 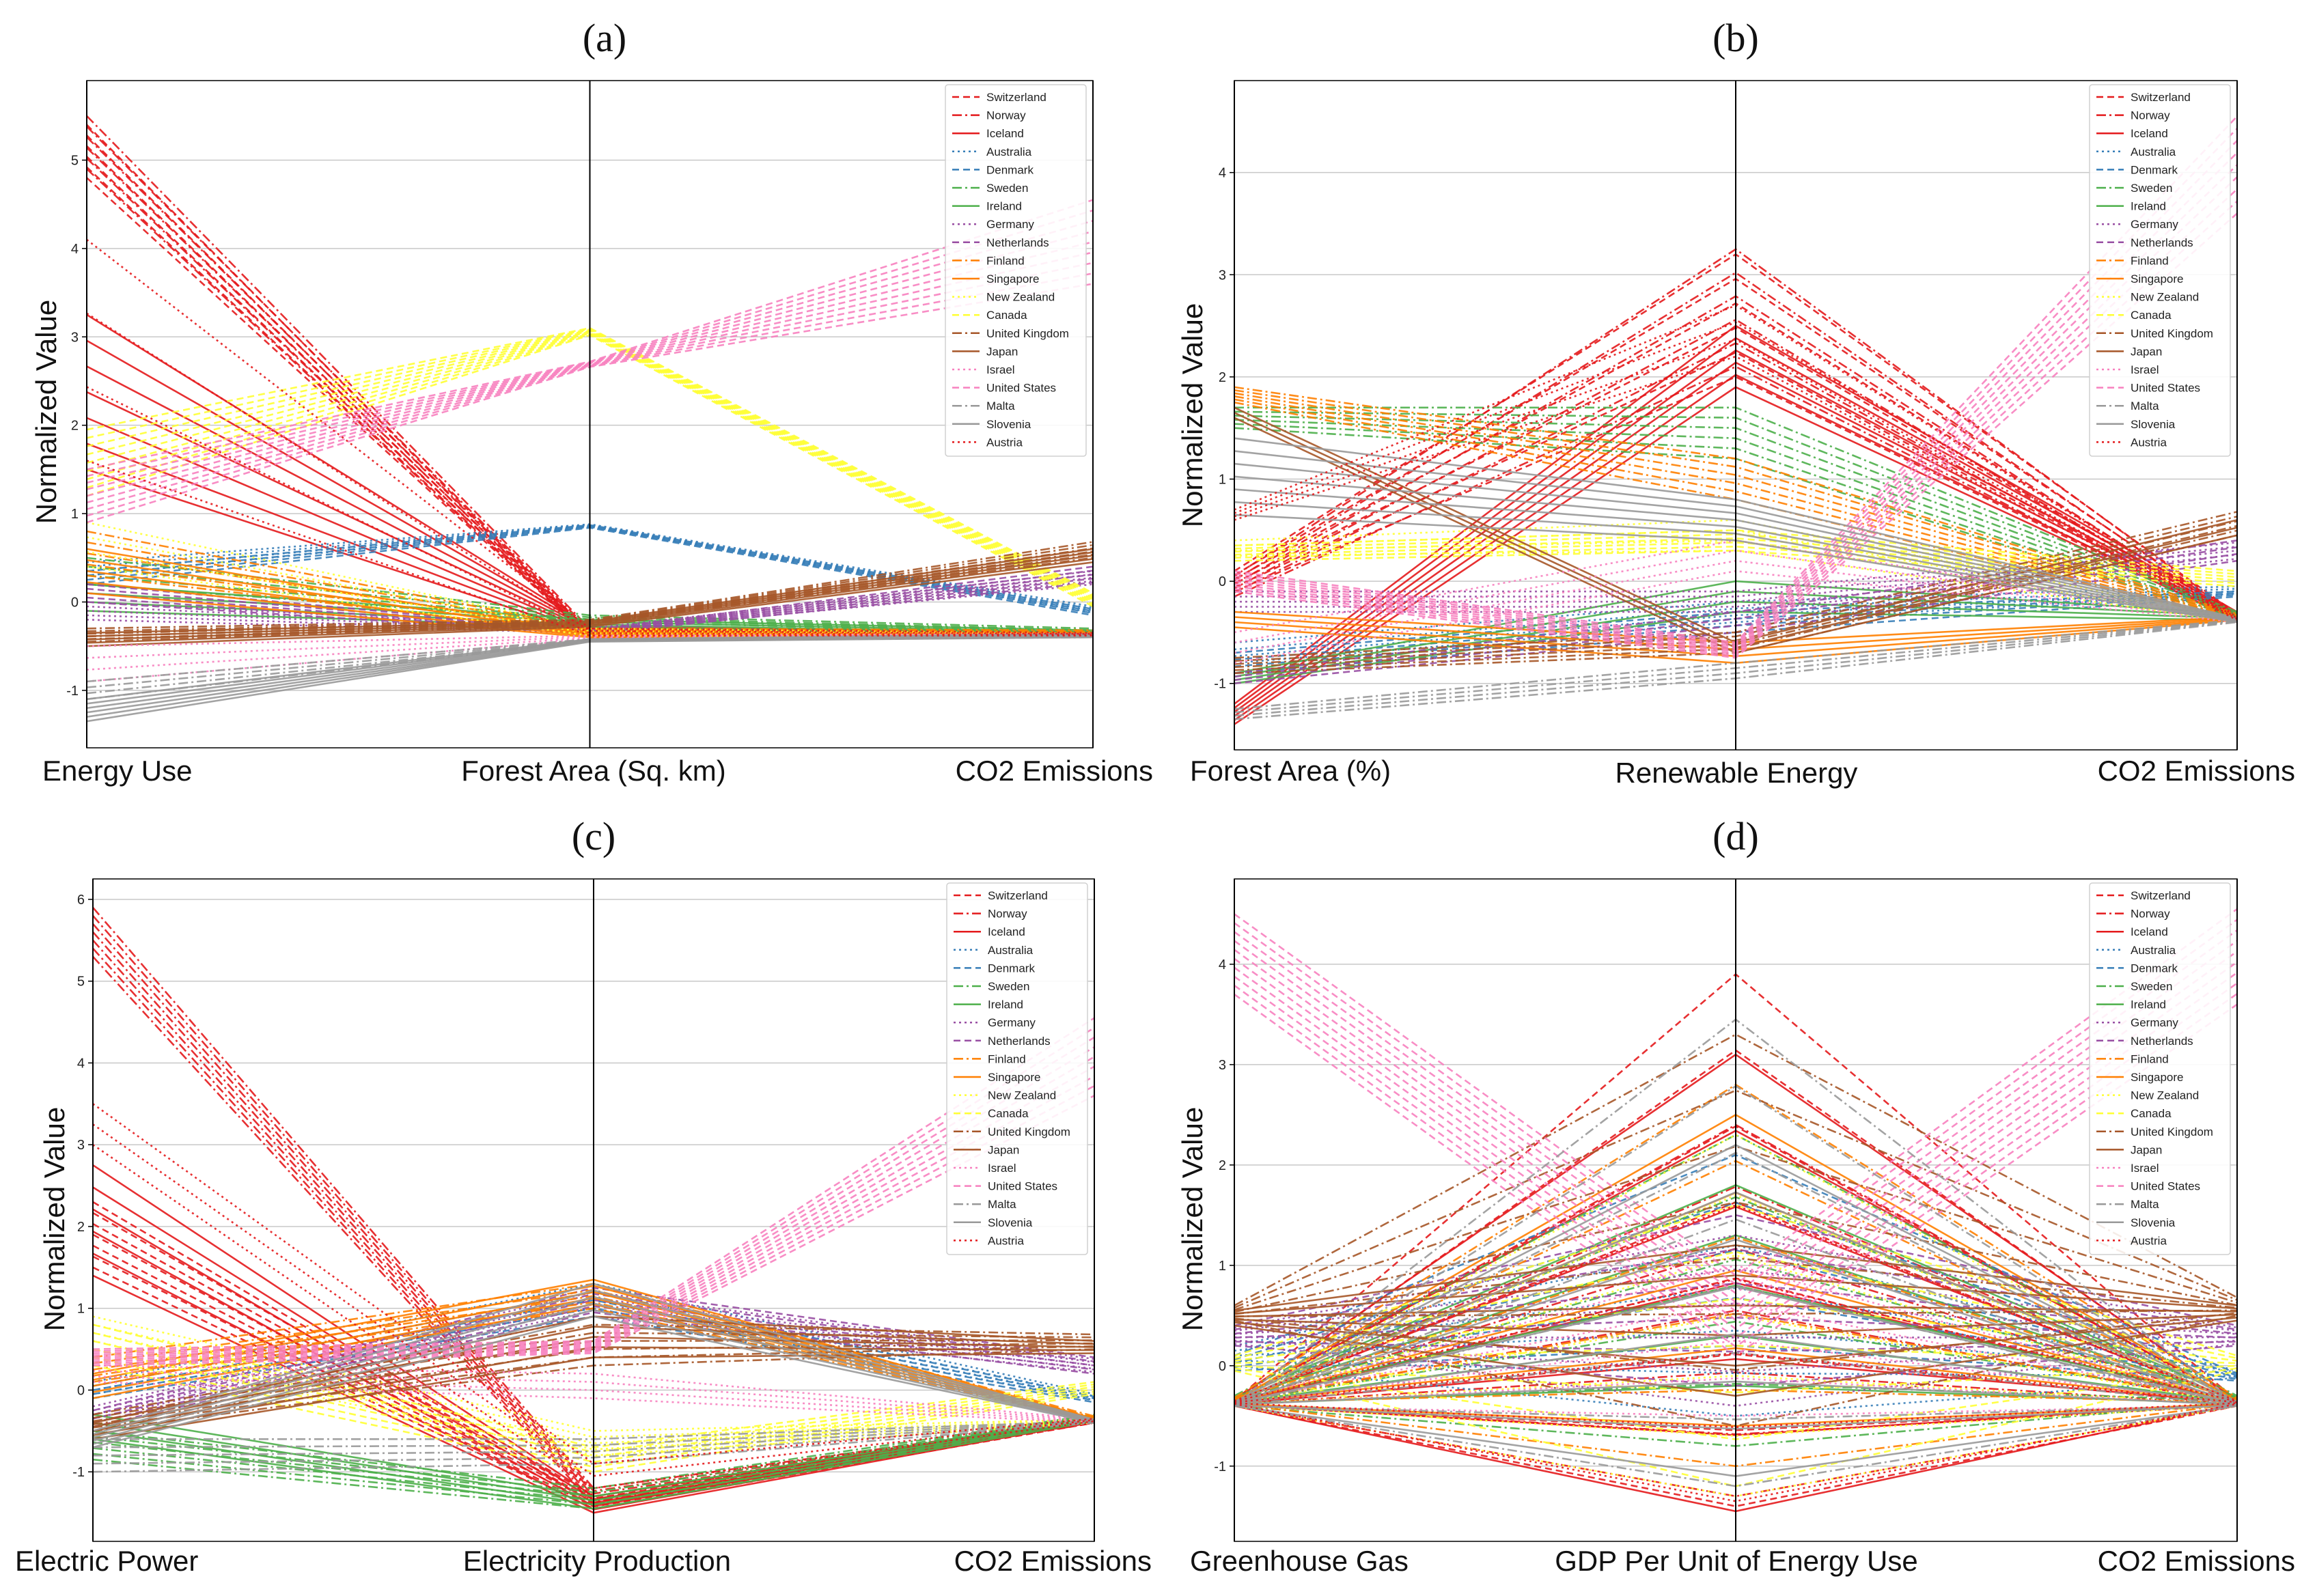 What do you see at coordinates (81, 900) in the screenshot?
I see `y-tick-label: 6` at bounding box center [81, 900].